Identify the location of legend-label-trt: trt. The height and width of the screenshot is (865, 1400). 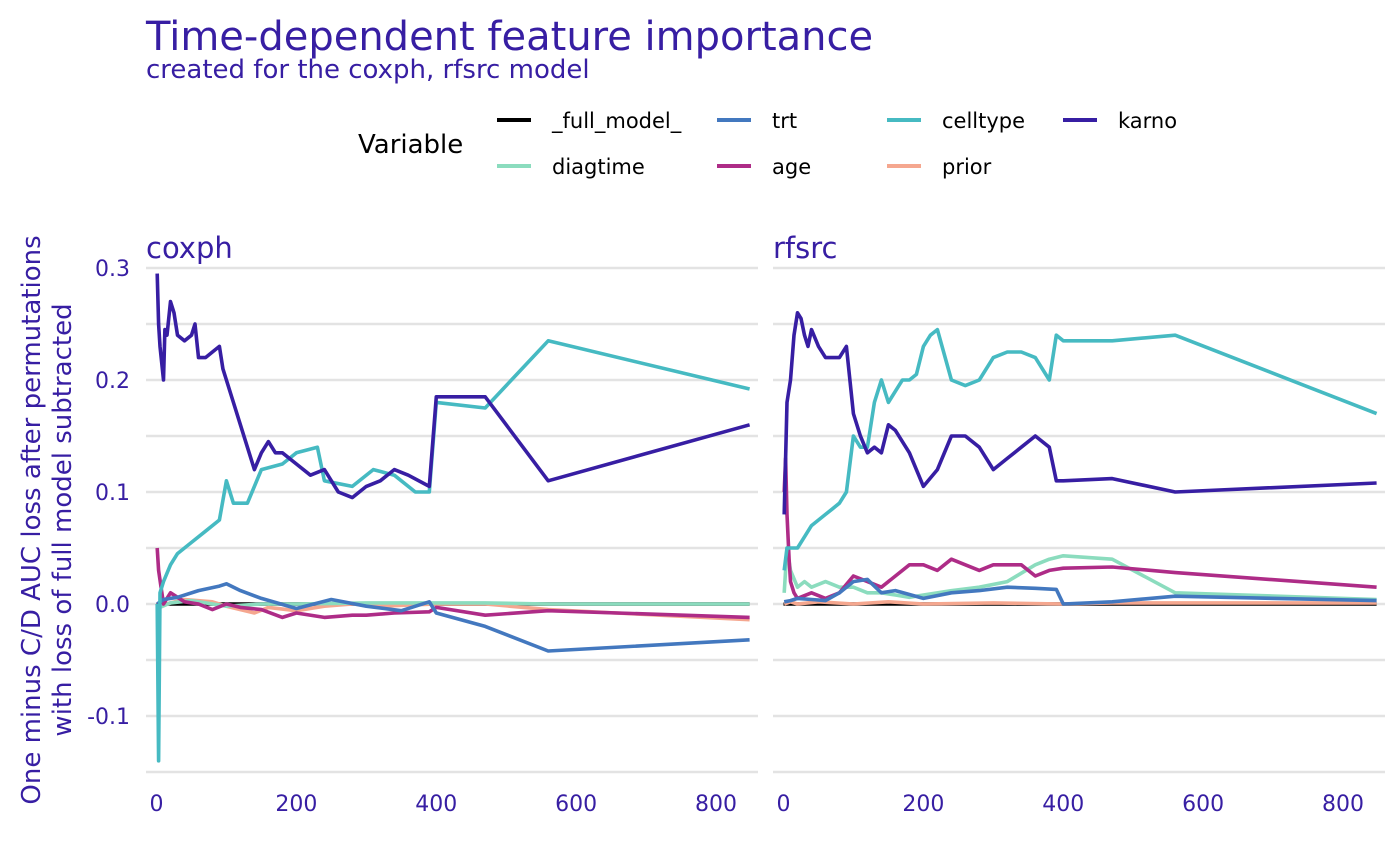
(784, 121).